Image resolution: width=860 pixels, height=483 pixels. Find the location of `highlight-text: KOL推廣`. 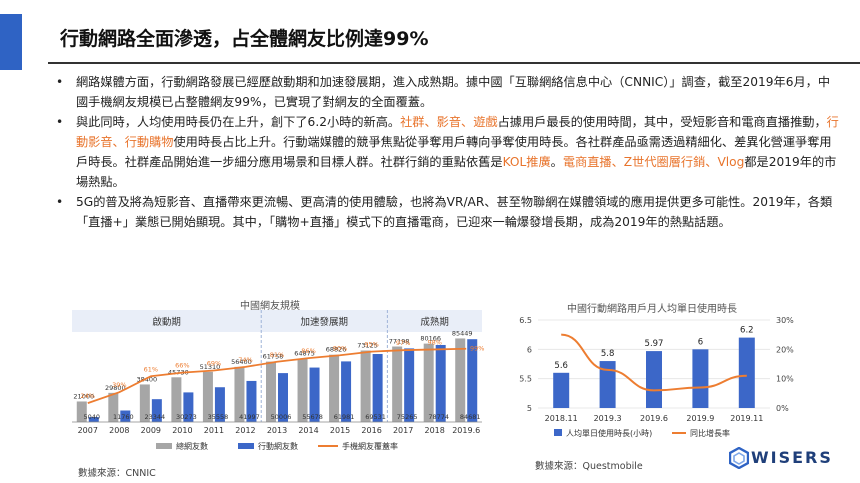

highlight-text: KOL推廣 is located at coordinates (526, 162).